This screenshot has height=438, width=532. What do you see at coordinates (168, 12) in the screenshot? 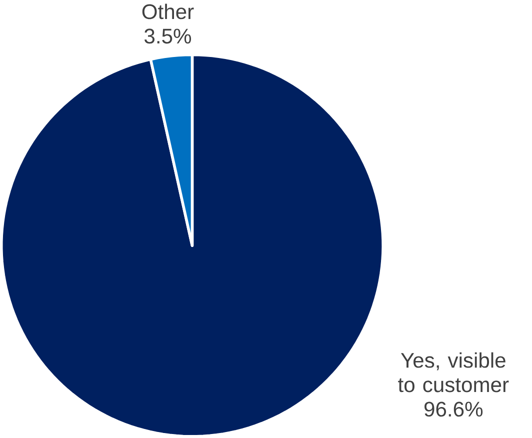
I see `slice-label: Other` at bounding box center [168, 12].